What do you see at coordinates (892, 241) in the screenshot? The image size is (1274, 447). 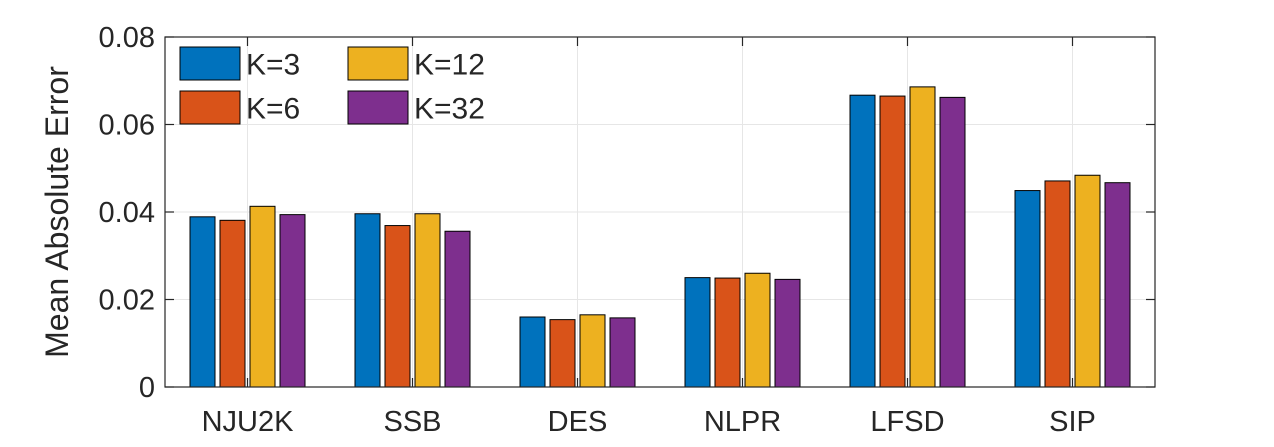 I see `bar-k6-lfsd` at bounding box center [892, 241].